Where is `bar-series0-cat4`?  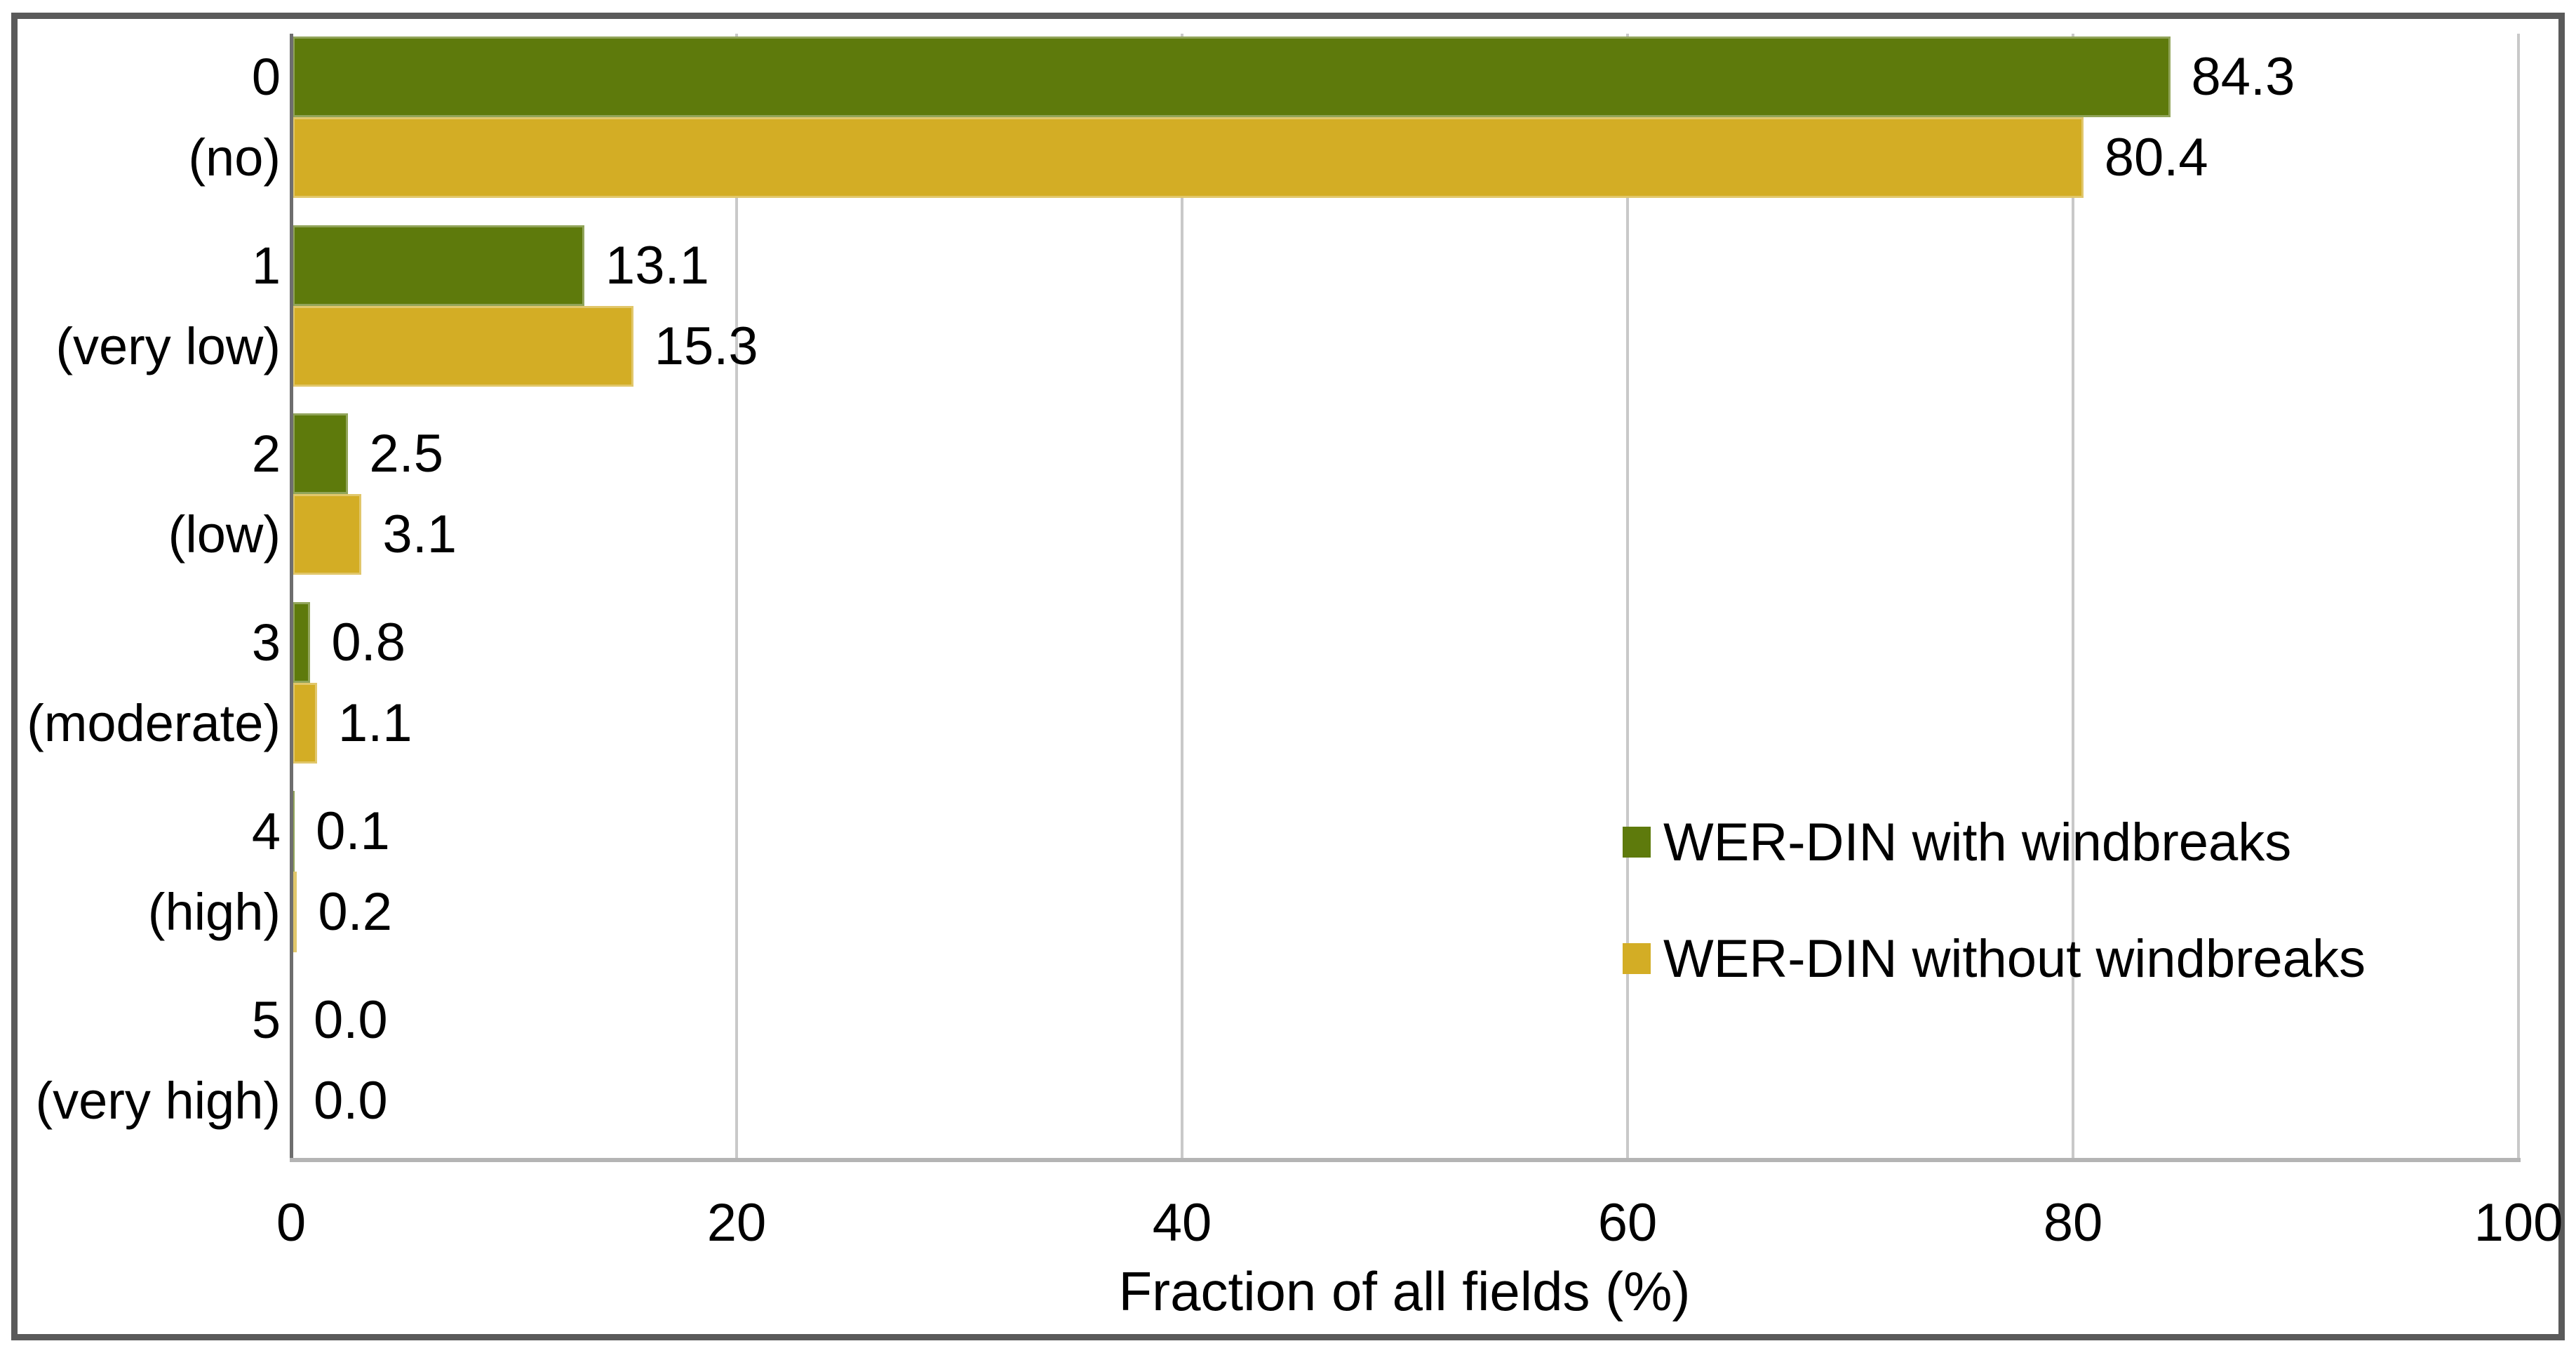
bar-series0-cat4 is located at coordinates (294, 831).